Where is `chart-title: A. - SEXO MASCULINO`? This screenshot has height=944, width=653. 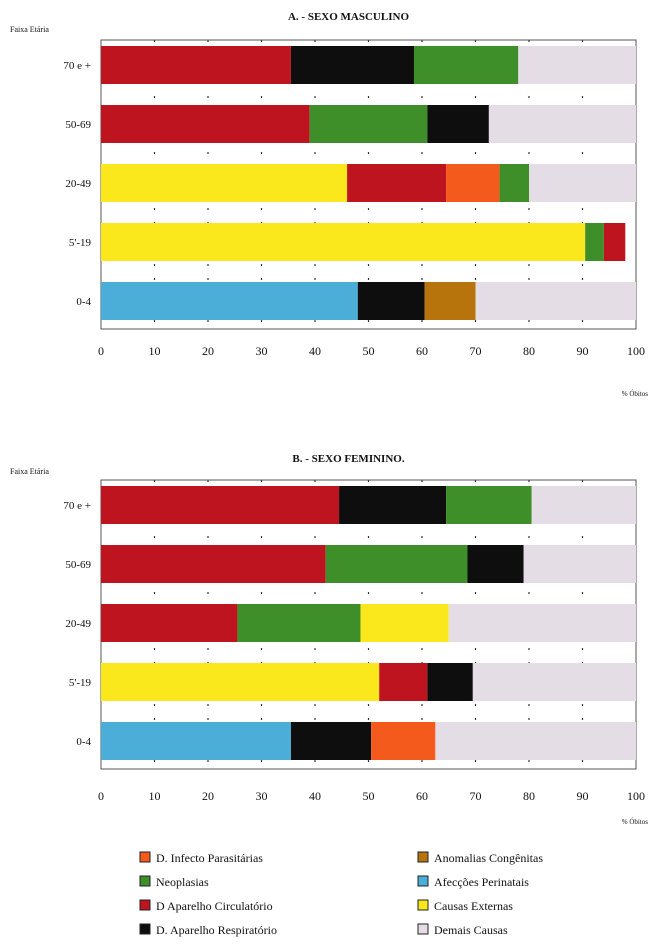 chart-title: A. - SEXO MASCULINO is located at coordinates (348, 17).